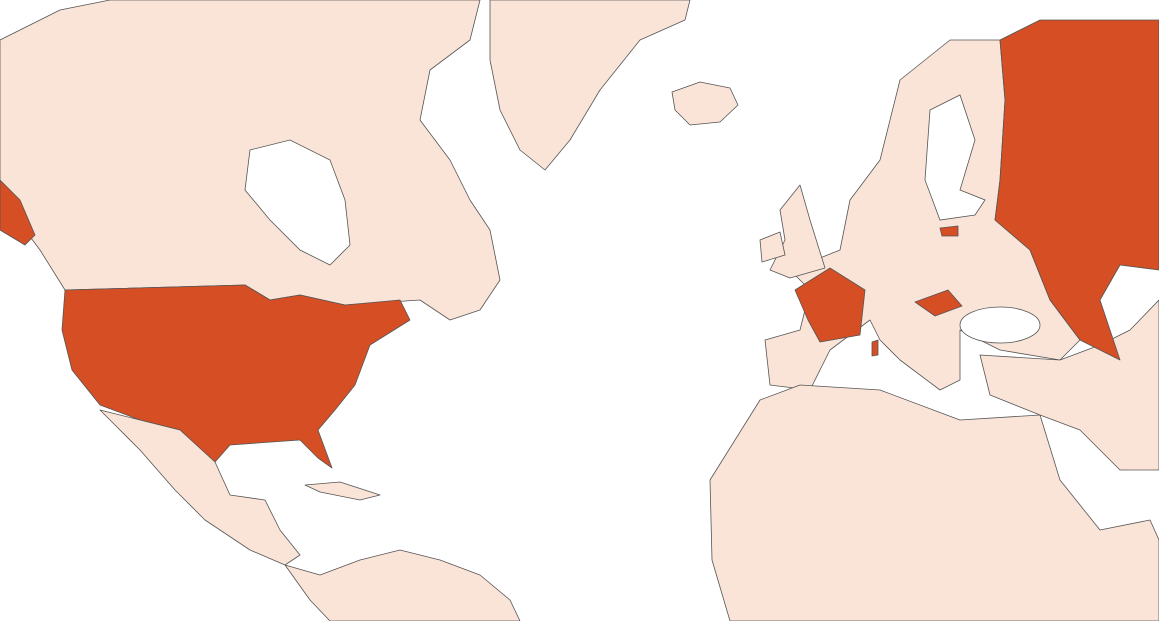 This screenshot has height=621, width=1159. I want to click on region-africa, so click(934, 502).